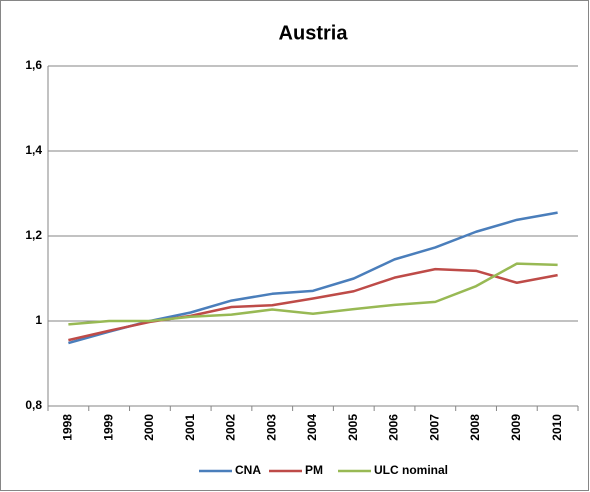 The height and width of the screenshot is (492, 590). Describe the element at coordinates (33, 65) in the screenshot. I see `y-tick-label: 1,6` at that location.